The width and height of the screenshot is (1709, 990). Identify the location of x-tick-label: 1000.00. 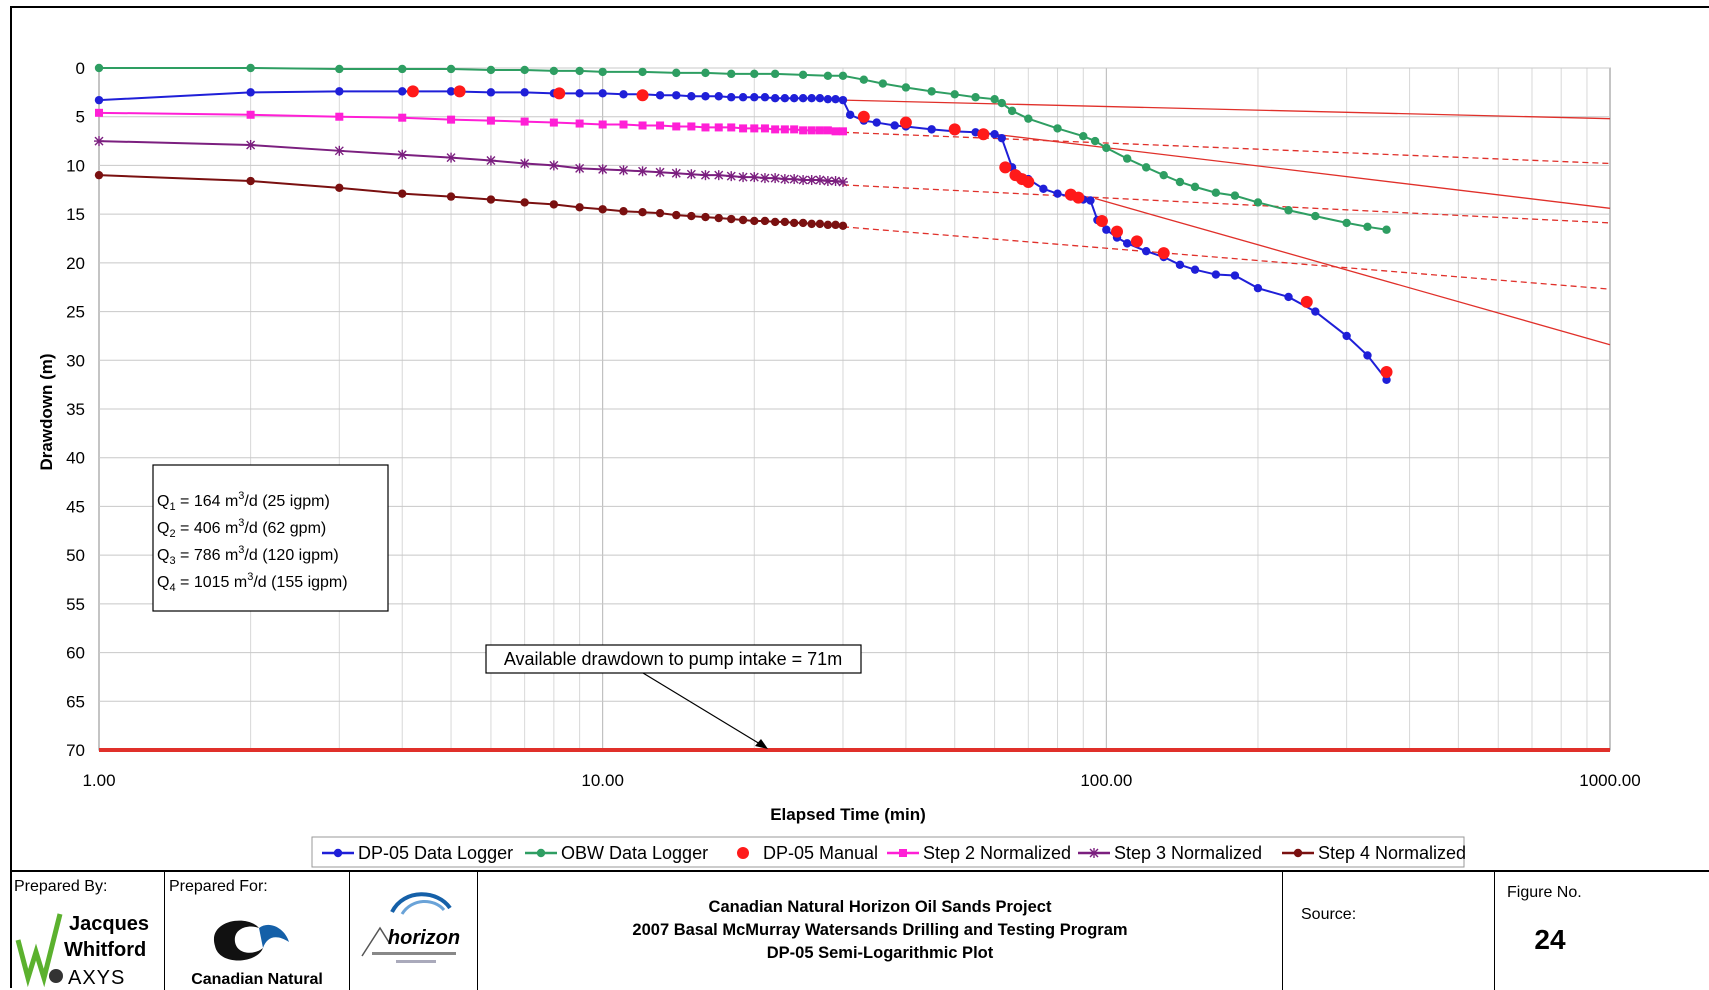
(1609, 780).